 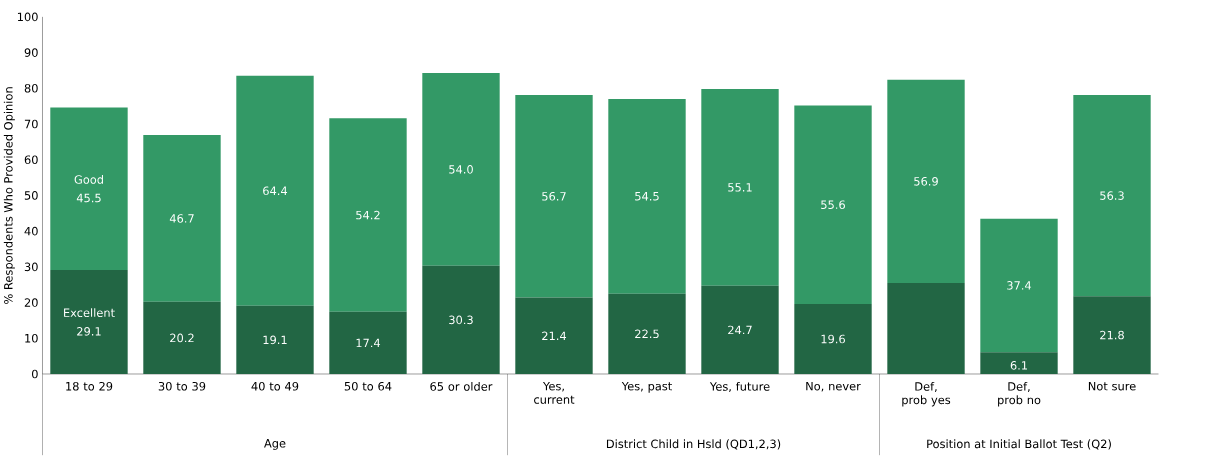 What do you see at coordinates (461, 387) in the screenshot?
I see `x-tick-label: 65 or older` at bounding box center [461, 387].